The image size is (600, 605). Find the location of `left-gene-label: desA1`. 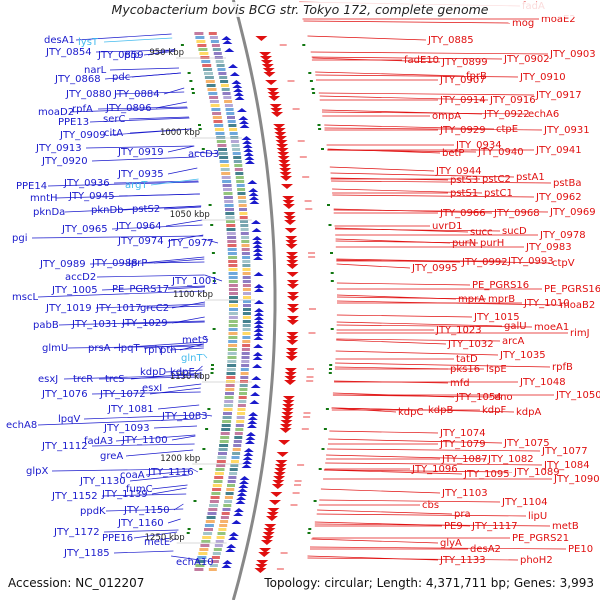

left-gene-label: desA1 is located at coordinates (59, 40).